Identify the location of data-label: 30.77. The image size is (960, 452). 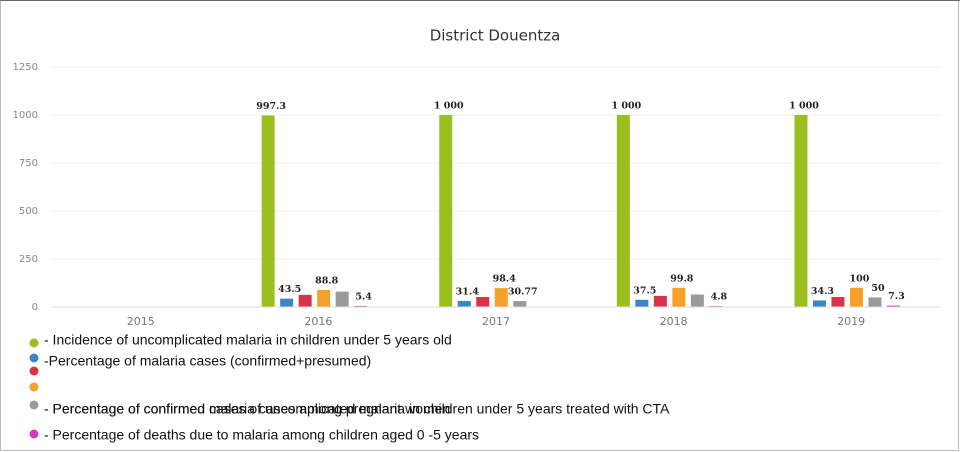
(523, 292).